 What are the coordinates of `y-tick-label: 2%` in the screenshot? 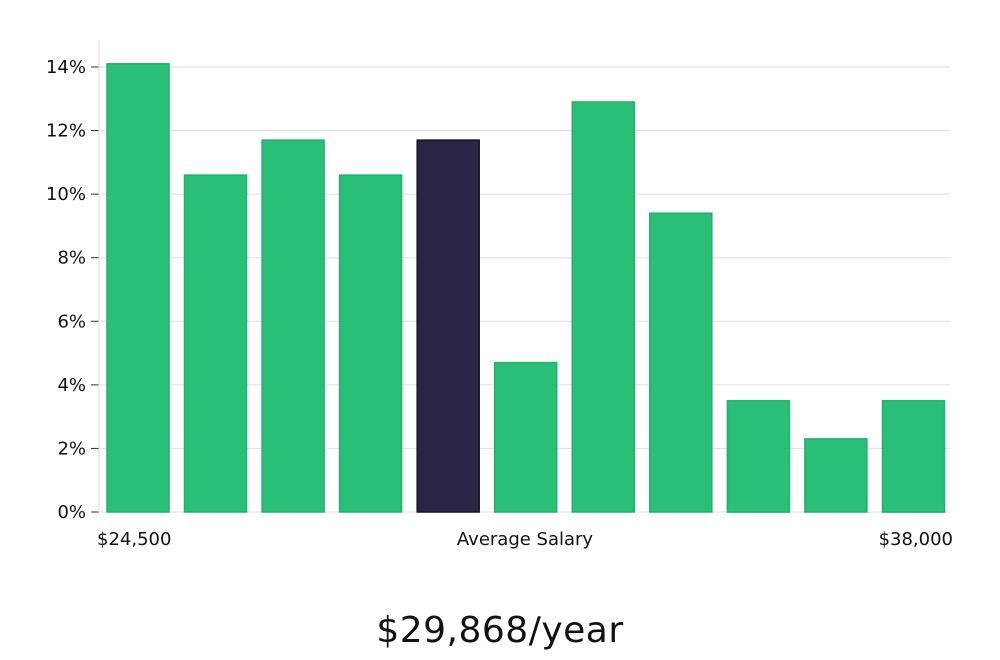 It's located at (71, 448).